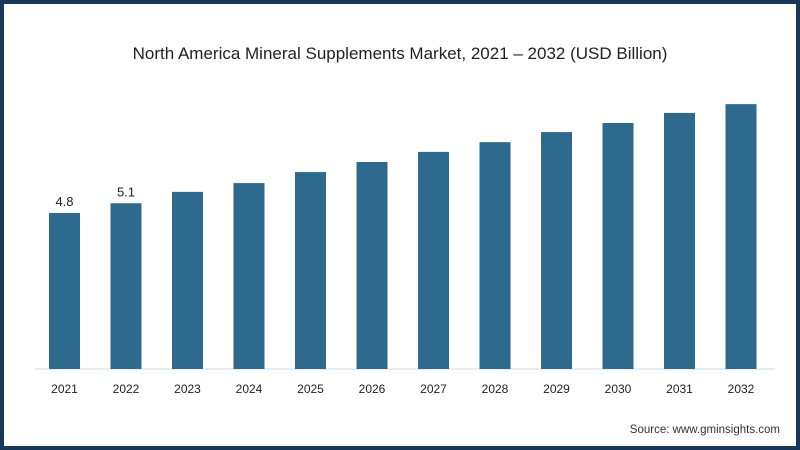  I want to click on bar-2024, so click(249, 276).